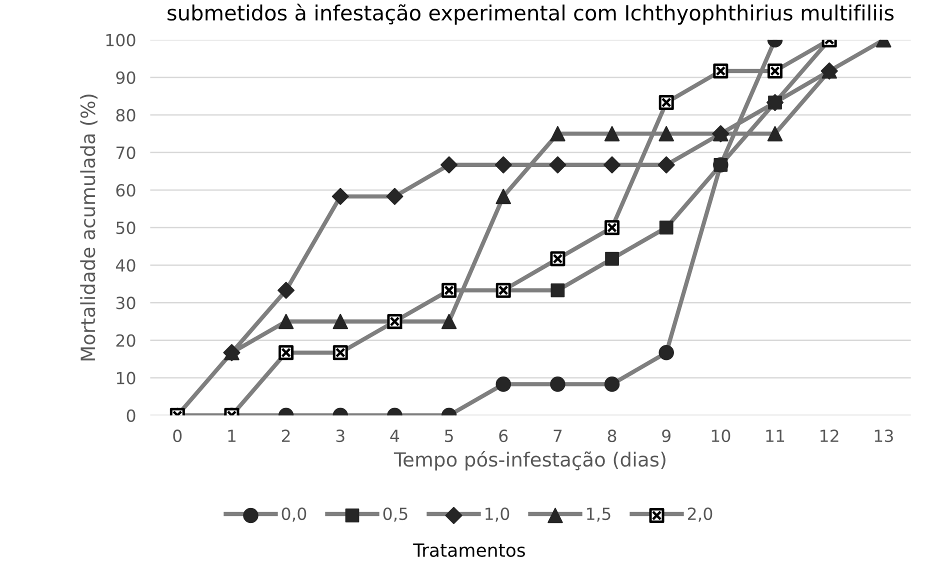 The height and width of the screenshot is (569, 939). What do you see at coordinates (286, 436) in the screenshot?
I see `x-tick-label: 2` at bounding box center [286, 436].